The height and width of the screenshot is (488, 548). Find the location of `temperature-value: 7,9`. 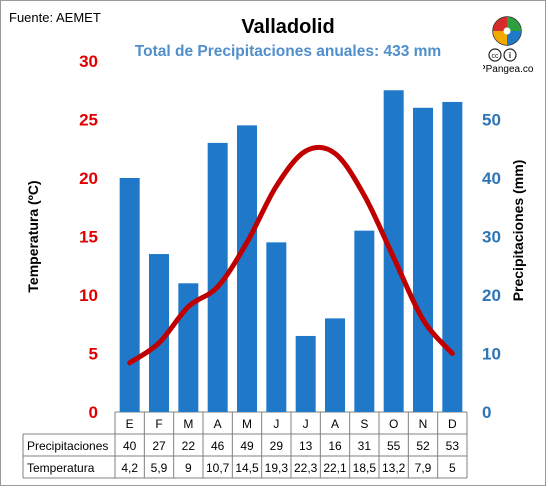

temperature-value: 7,9 is located at coordinates (423, 468).